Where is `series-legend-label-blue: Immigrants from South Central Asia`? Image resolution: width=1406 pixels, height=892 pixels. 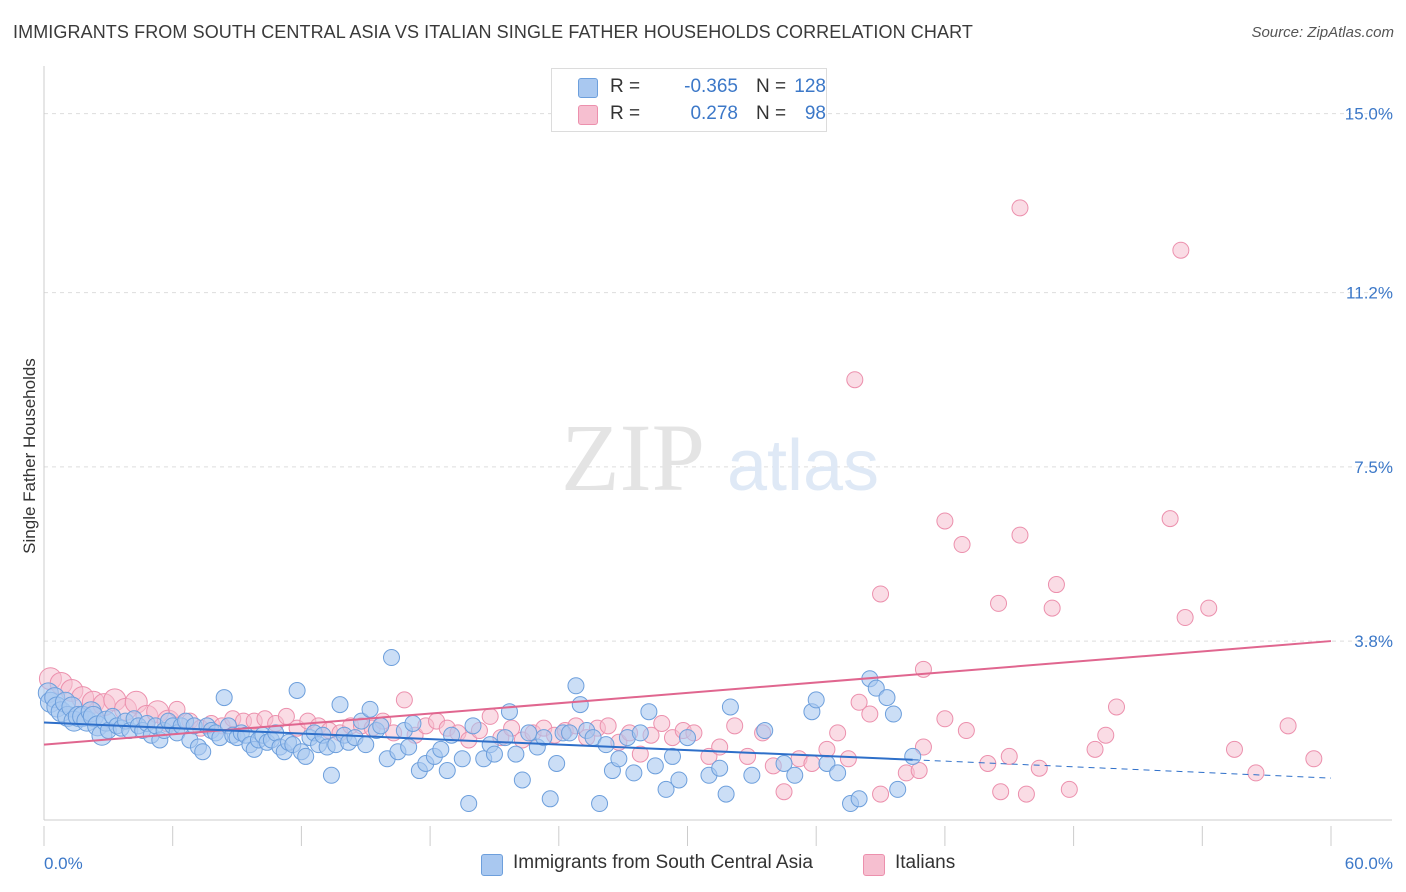
series-legend-label-blue: Immigrants from South Central Asia is located at coordinates (663, 862).